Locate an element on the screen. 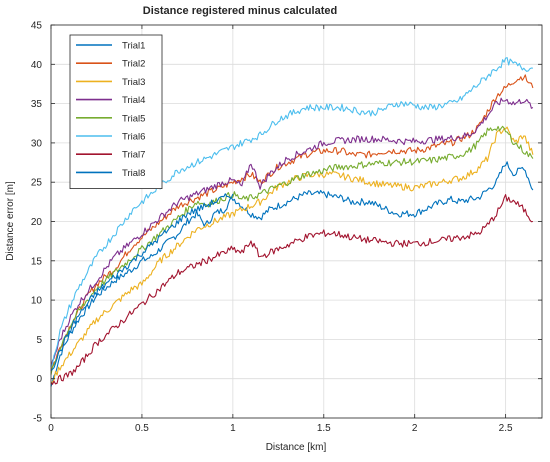  legend-label-trial2: Trial2 is located at coordinates (133, 64).